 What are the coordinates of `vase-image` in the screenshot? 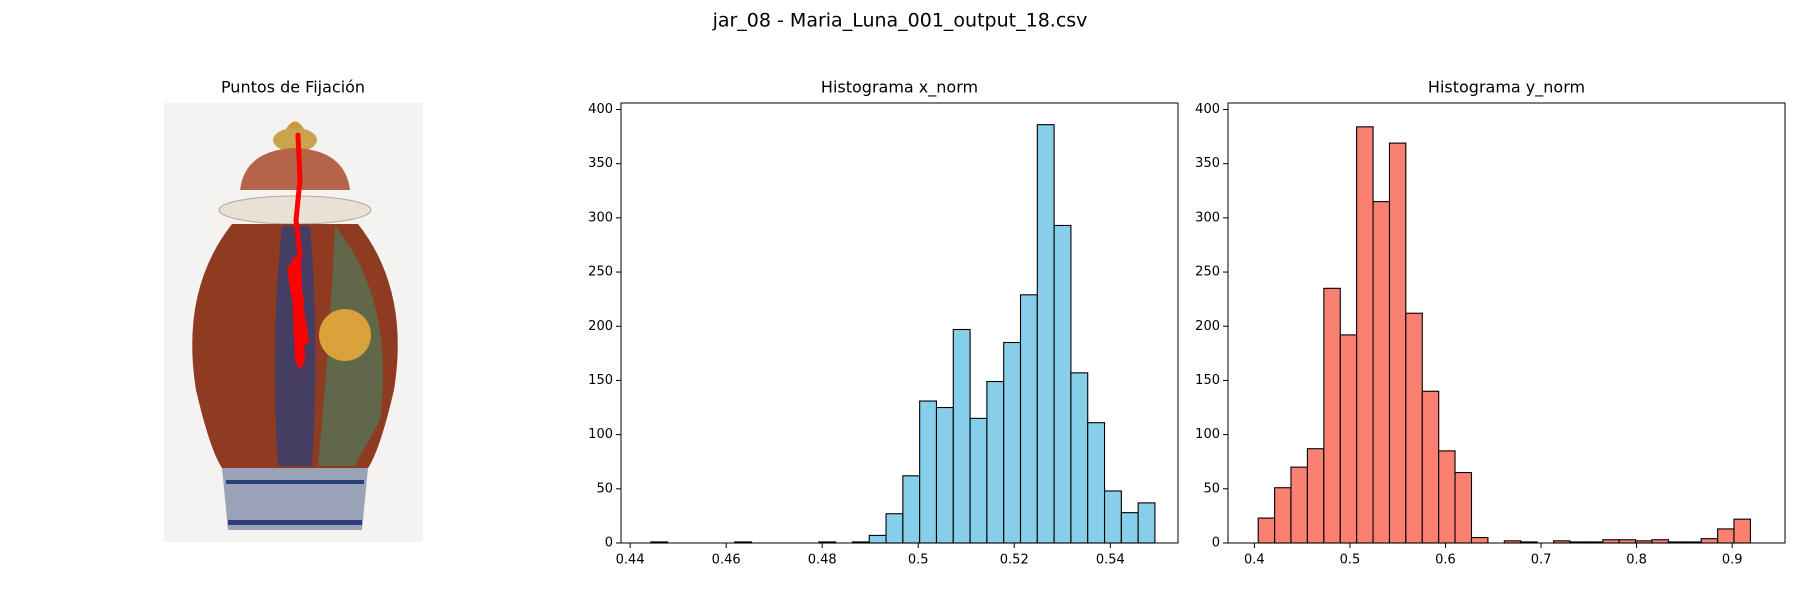 It's located at (293, 322).